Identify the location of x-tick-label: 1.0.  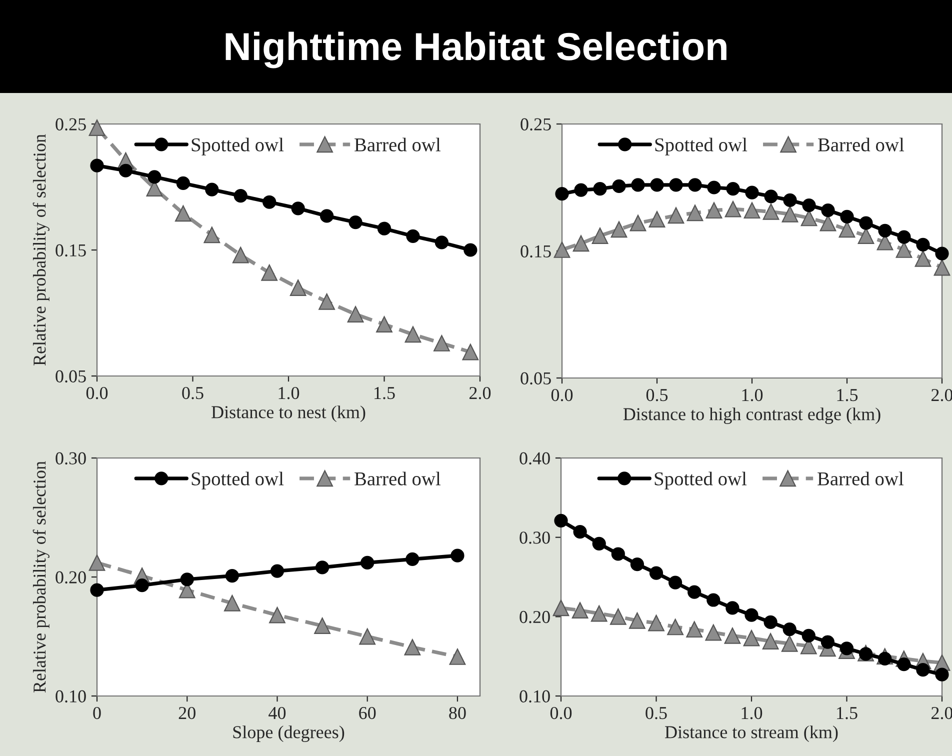
(752, 713).